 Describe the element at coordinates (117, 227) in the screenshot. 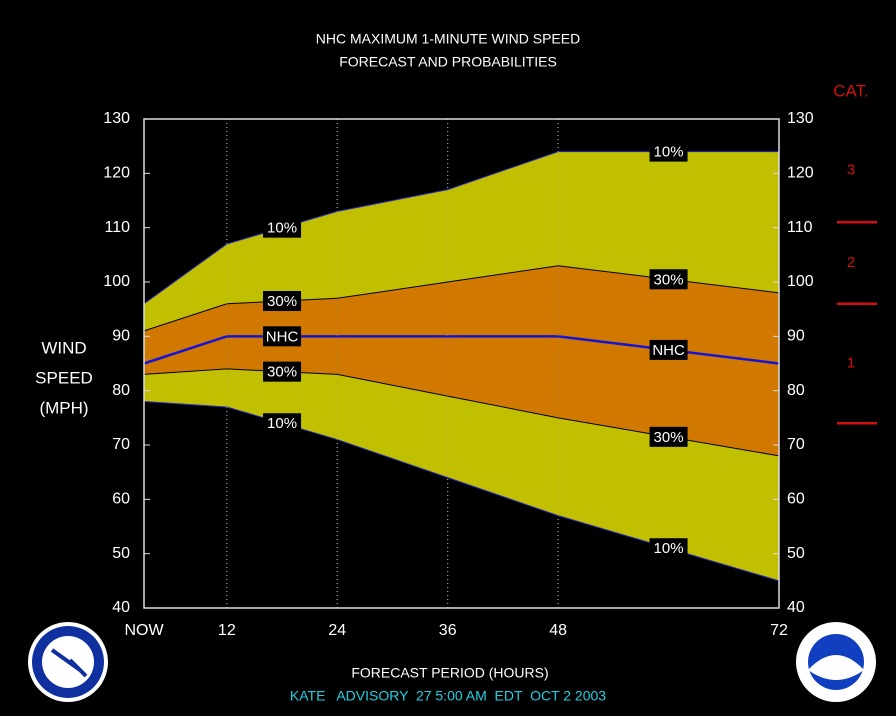

I see `y-tick-label: 110` at that location.